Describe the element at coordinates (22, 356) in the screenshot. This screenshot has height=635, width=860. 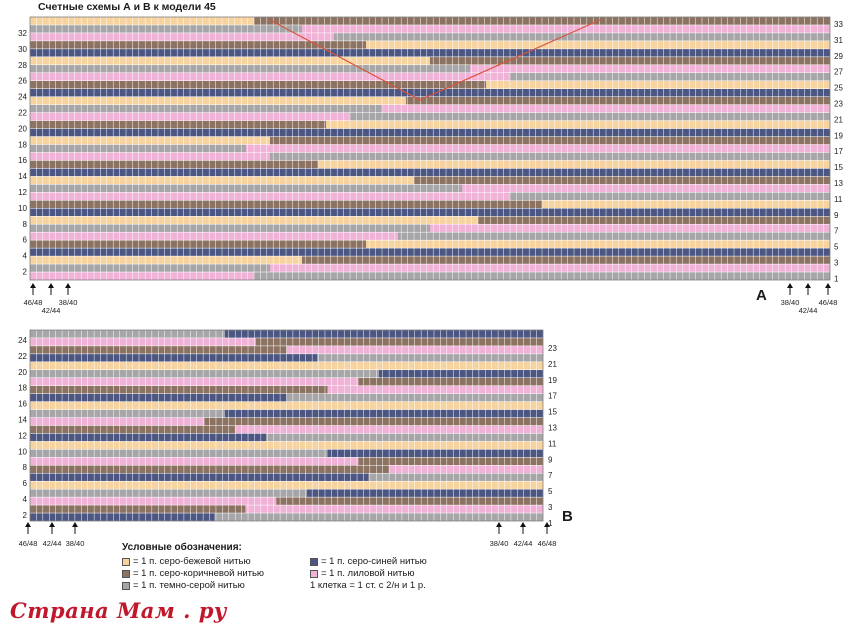
I see `chart-b-row-number: 22` at that location.